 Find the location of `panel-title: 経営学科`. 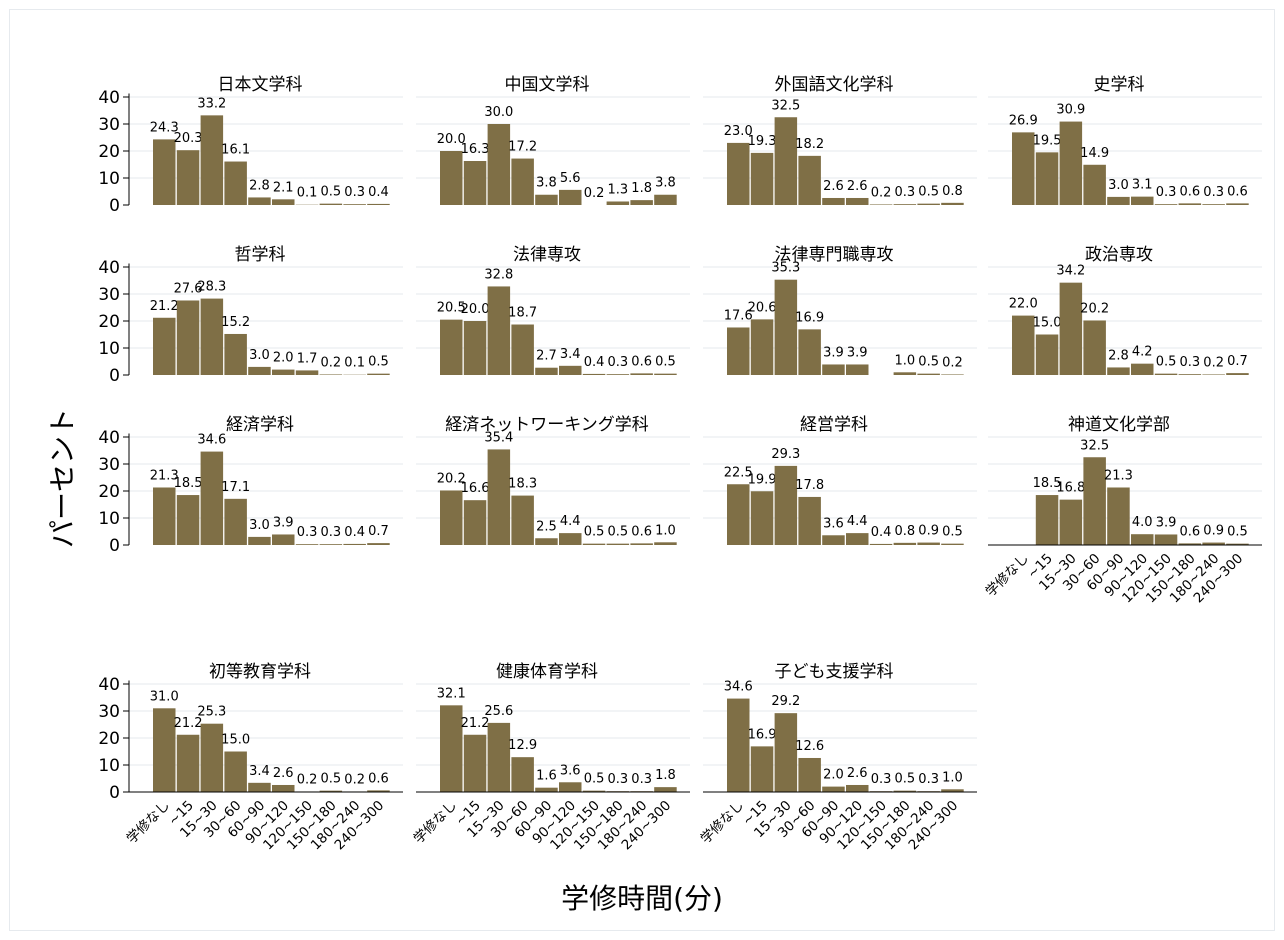

panel-title: 経営学科 is located at coordinates (834, 425).